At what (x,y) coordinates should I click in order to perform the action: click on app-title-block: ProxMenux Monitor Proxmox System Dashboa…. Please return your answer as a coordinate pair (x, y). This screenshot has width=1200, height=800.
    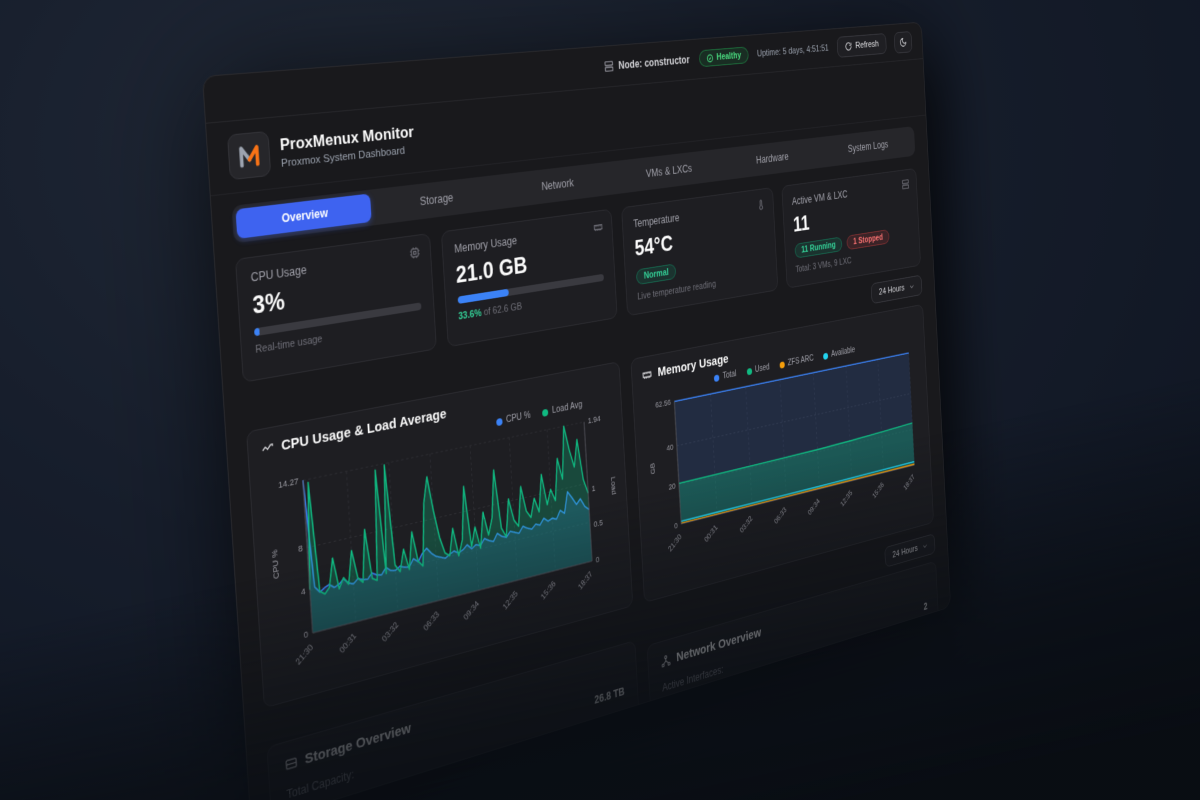
    Looking at the image, I should click on (347, 145).